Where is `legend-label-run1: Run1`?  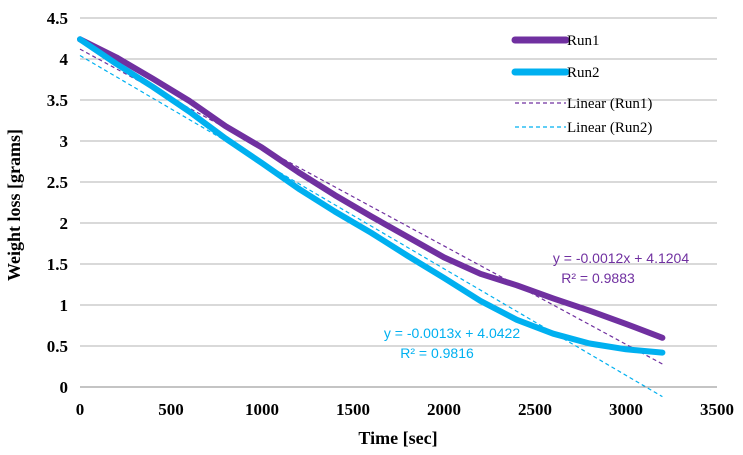 legend-label-run1: Run1 is located at coordinates (583, 41).